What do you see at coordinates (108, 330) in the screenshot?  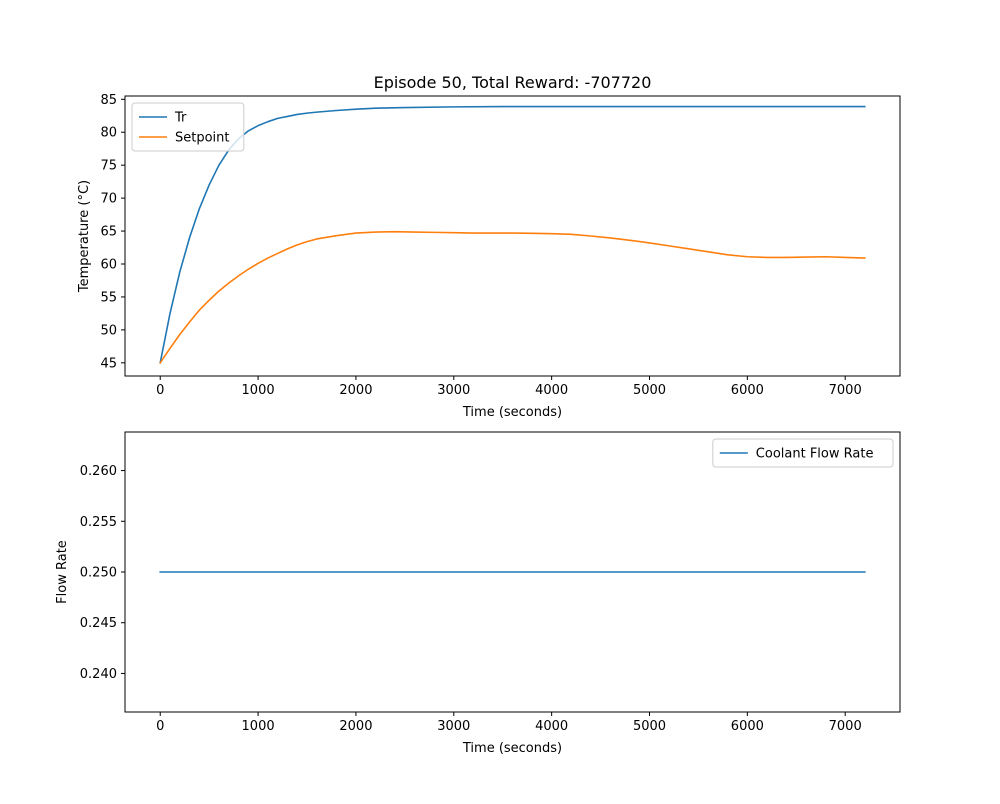 I see `y-tick-label: 50` at bounding box center [108, 330].